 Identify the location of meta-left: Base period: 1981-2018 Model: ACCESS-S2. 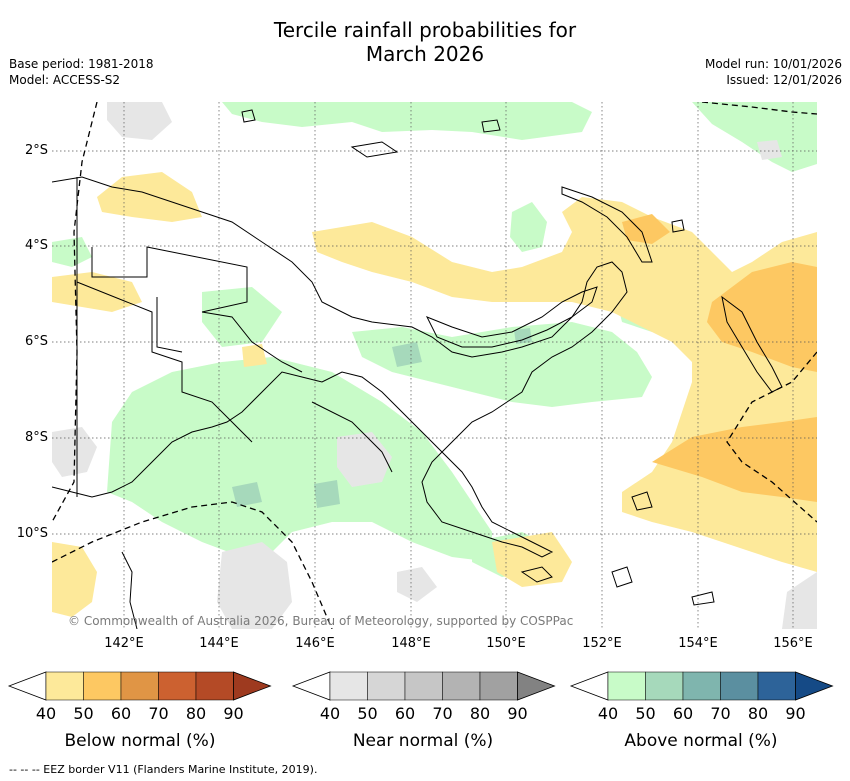
(81, 72).